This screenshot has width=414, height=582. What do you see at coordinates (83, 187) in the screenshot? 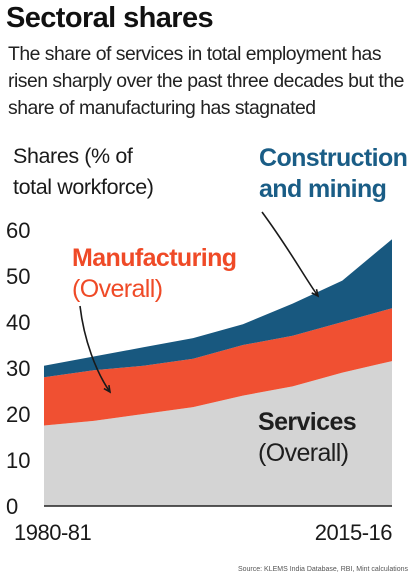
I see `y-axis-label-line-2: total workforce)` at bounding box center [83, 187].